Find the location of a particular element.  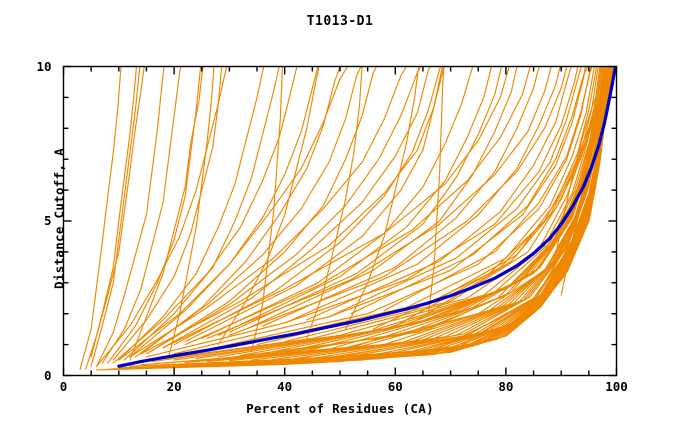

x-tick-label: 80 is located at coordinates (506, 386).